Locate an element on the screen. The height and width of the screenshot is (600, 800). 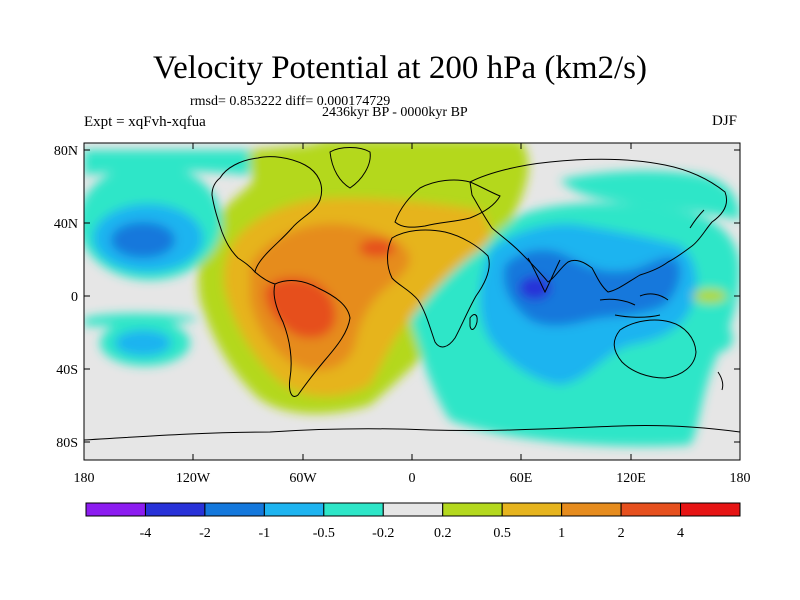
coastline-greenland is located at coordinates (350, 168).